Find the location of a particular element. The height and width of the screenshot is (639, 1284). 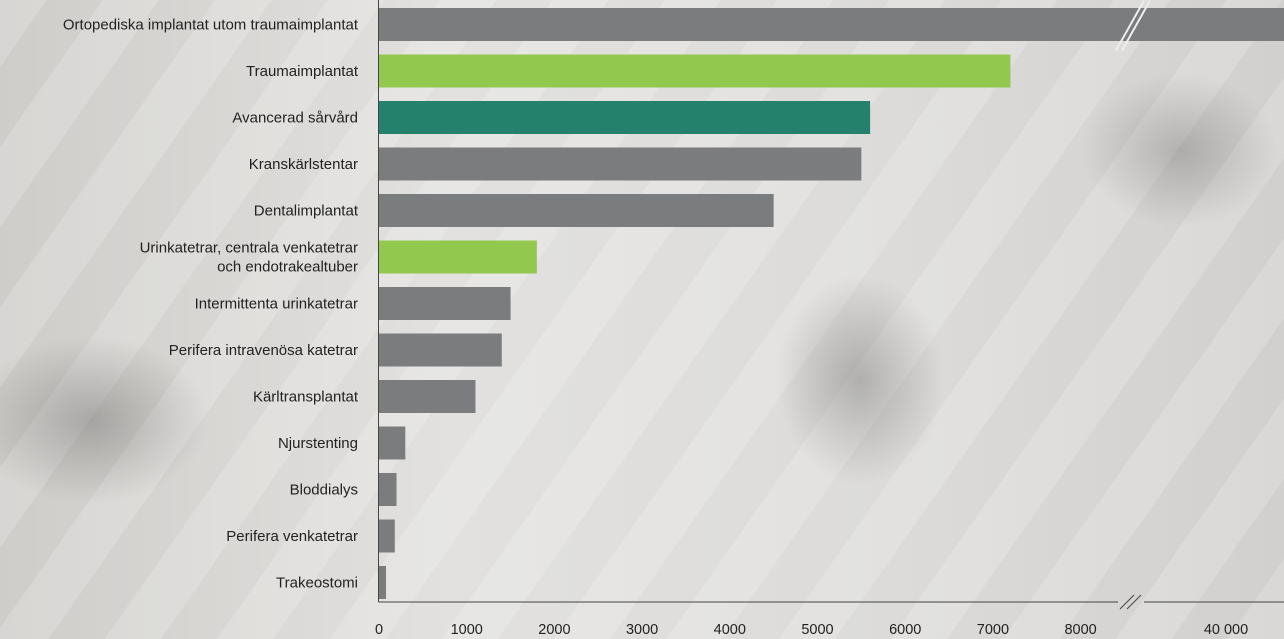

category-label: Kranskärlstentar is located at coordinates (303, 164).